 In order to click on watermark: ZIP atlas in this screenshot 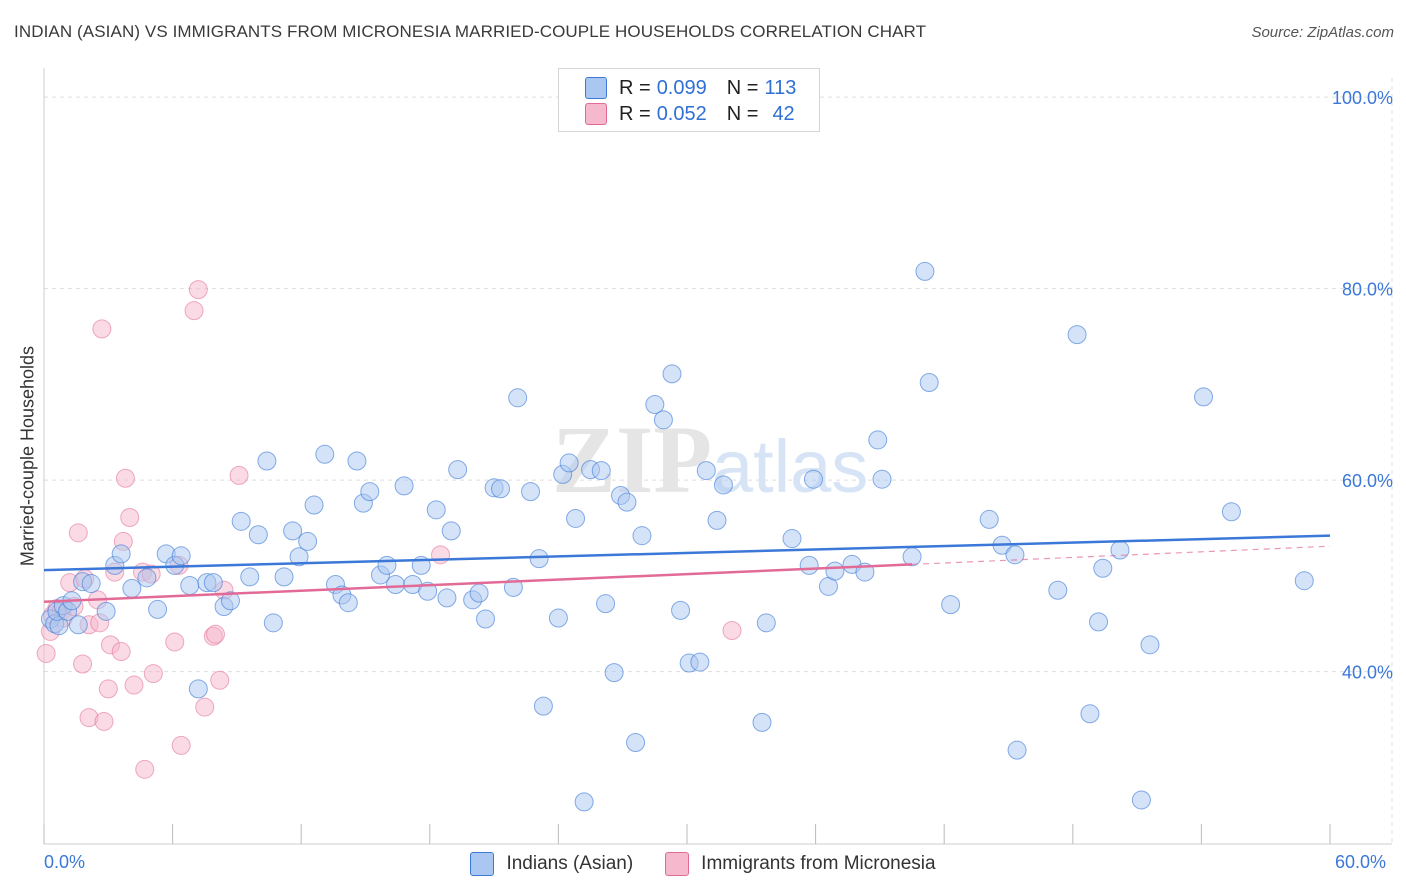, I will do `click(710, 459)`.